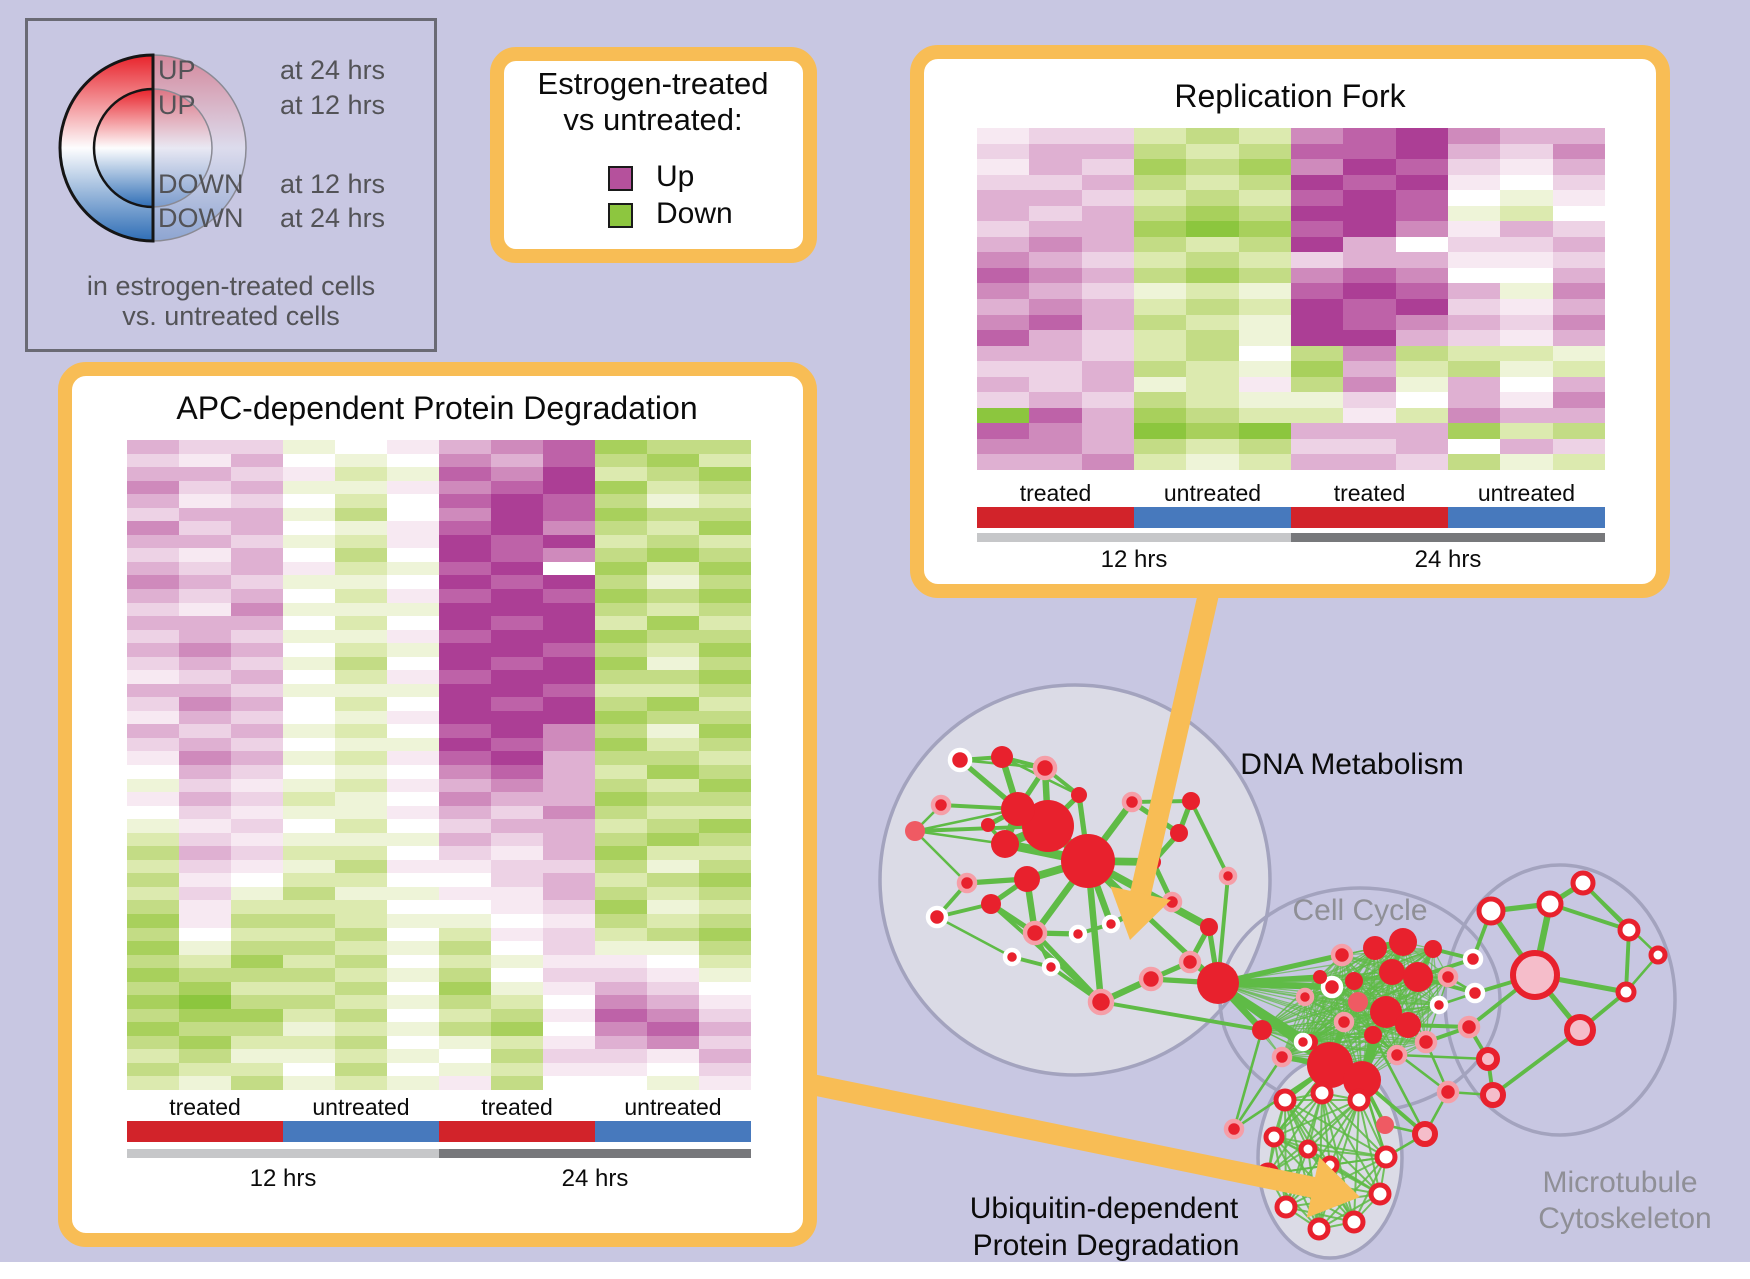 This screenshot has height=1279, width=1750. Describe the element at coordinates (152, 148) in the screenshot. I see `up-down-ring-diagram-icon` at that location.